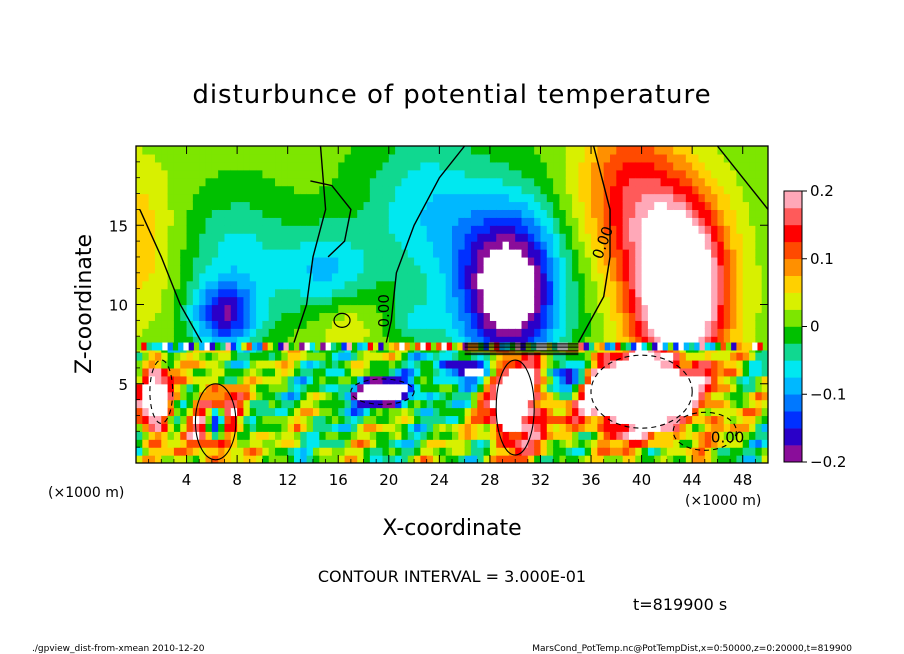 Image resolution: width=904 pixels, height=654 pixels. What do you see at coordinates (680, 604) in the screenshot?
I see `time-stamp: t=819900 s` at bounding box center [680, 604].